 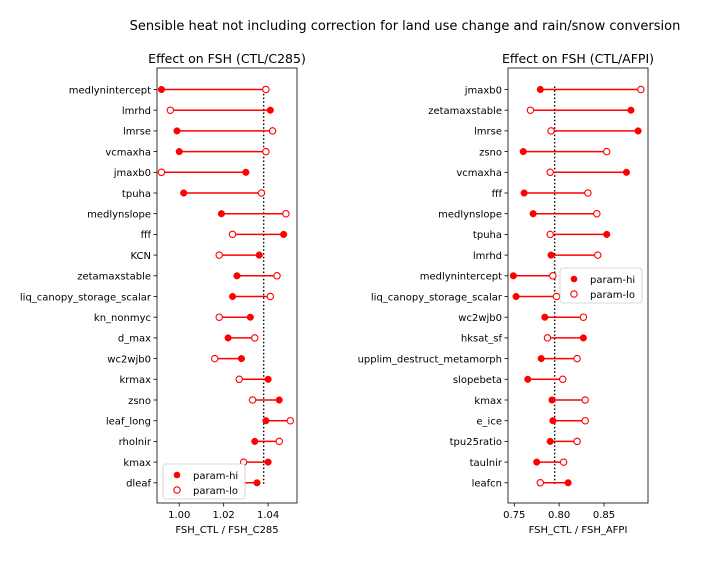 I want to click on y-tick-label: lmrse, so click(x=488, y=132).